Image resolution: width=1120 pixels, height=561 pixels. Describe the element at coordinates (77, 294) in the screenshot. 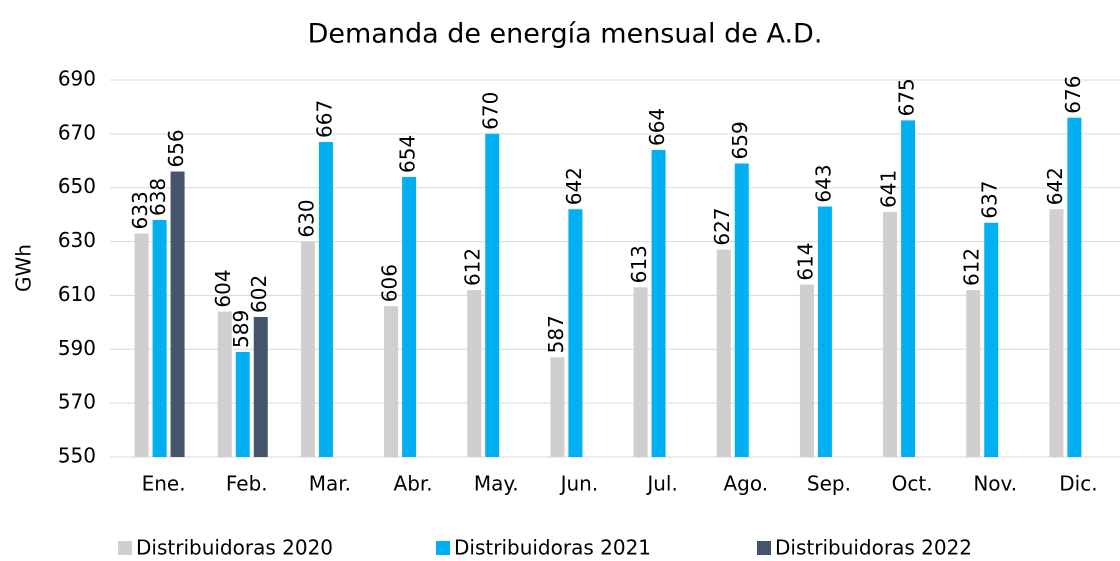

I see `y-tick-label: 610` at that location.